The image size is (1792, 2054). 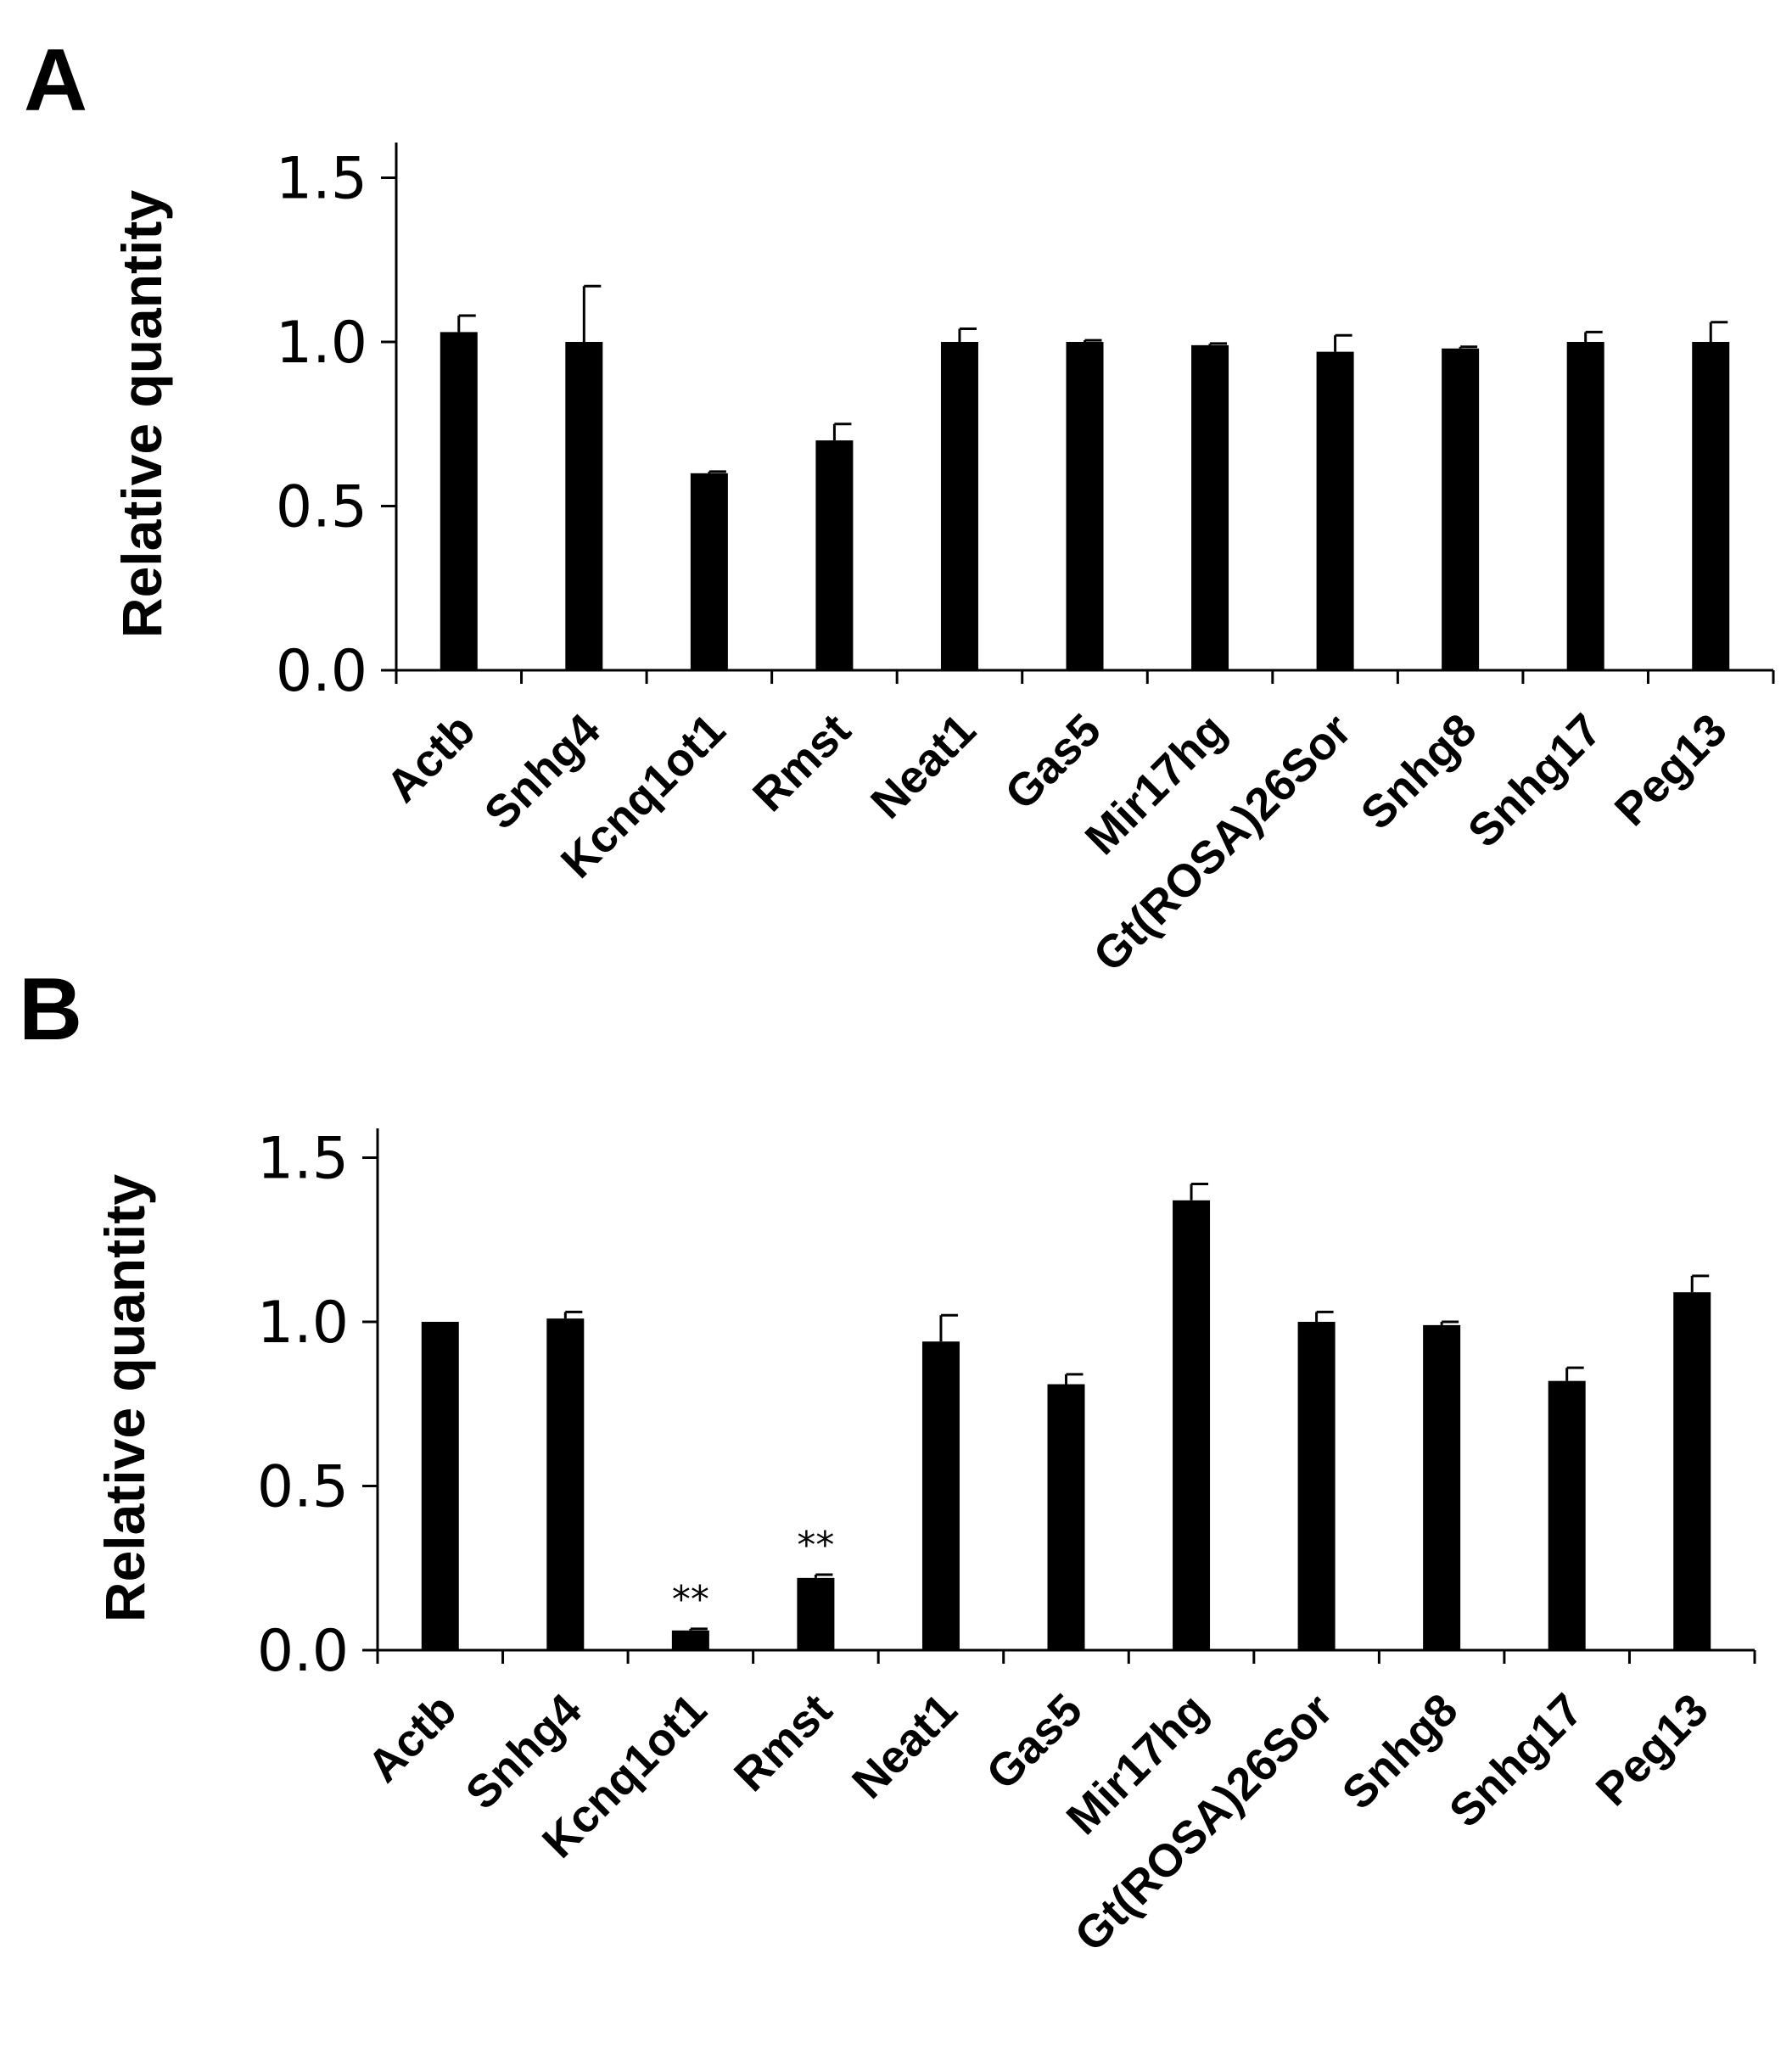 I want to click on bars, so click(x=1085, y=477).